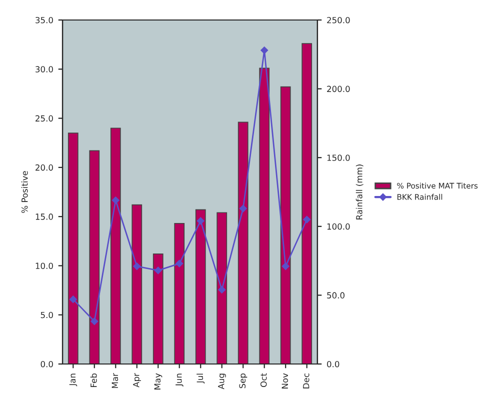 This screenshot has width=481, height=400. Describe the element at coordinates (46, 364) in the screenshot. I see `y-tick-label: 0.0` at that location.